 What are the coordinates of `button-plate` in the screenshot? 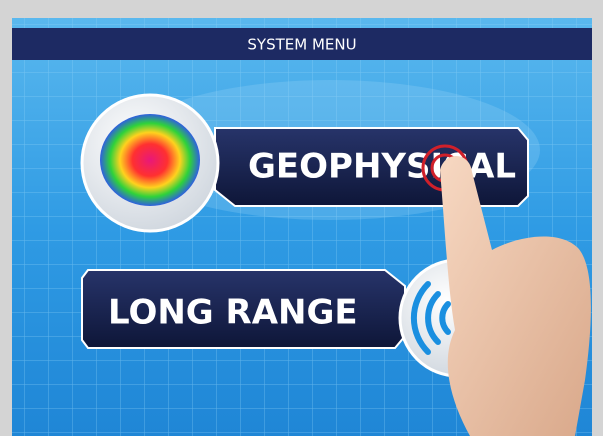 It's located at (243, 309).